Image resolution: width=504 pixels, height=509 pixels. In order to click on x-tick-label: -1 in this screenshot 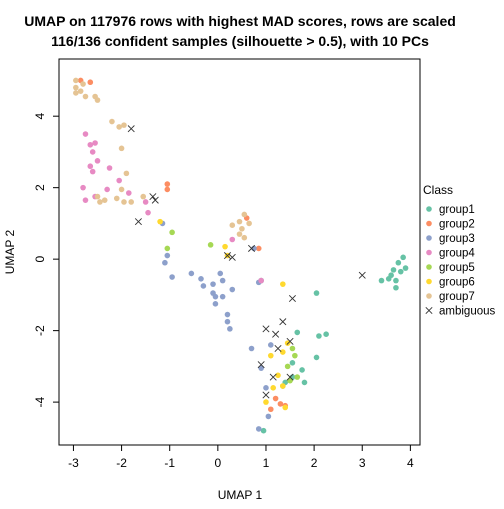, I will do `click(169, 463)`.